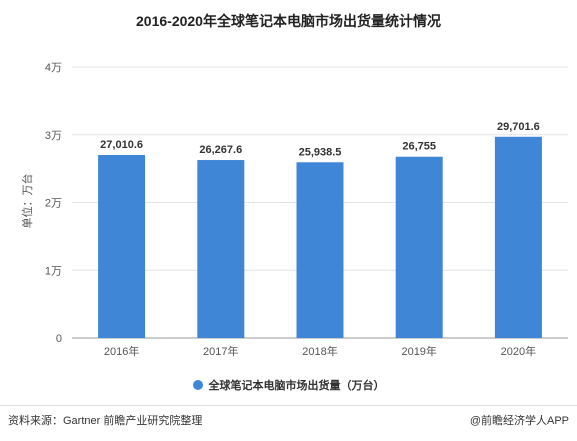  Describe the element at coordinates (519, 421) in the screenshot. I see `brand-credit: @前瞻经济学人APP` at that location.